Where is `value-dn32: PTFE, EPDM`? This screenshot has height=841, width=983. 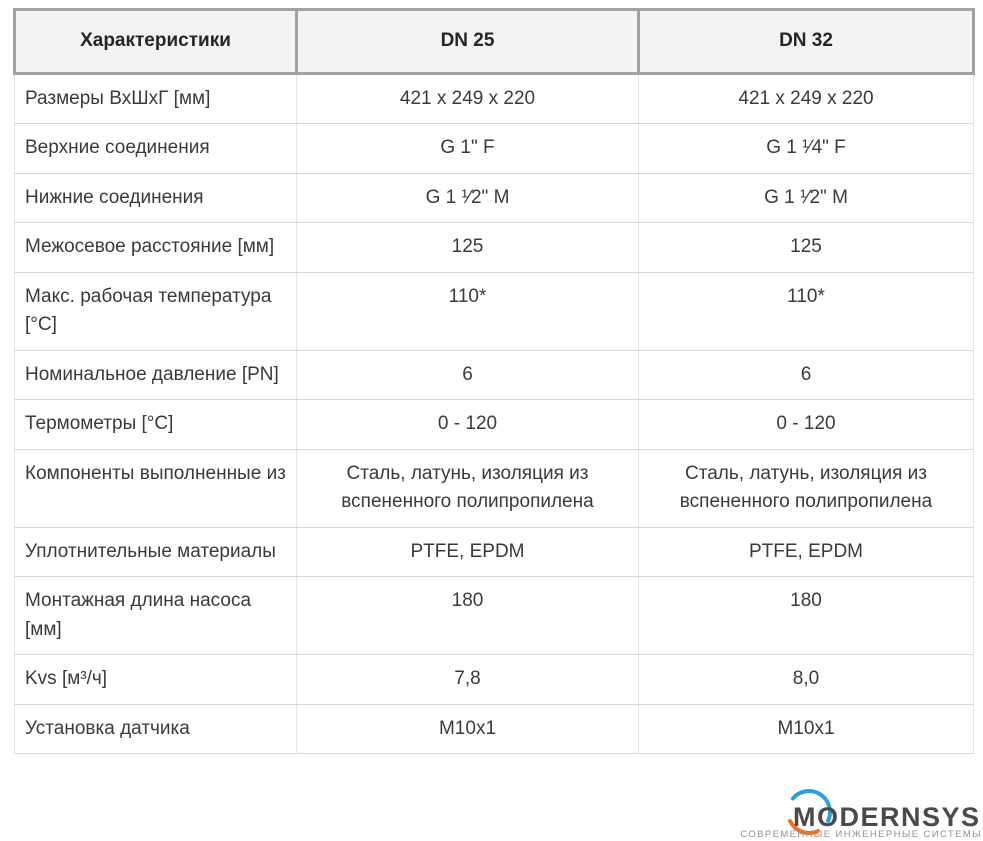 value-dn32: PTFE, EPDM is located at coordinates (806, 551).